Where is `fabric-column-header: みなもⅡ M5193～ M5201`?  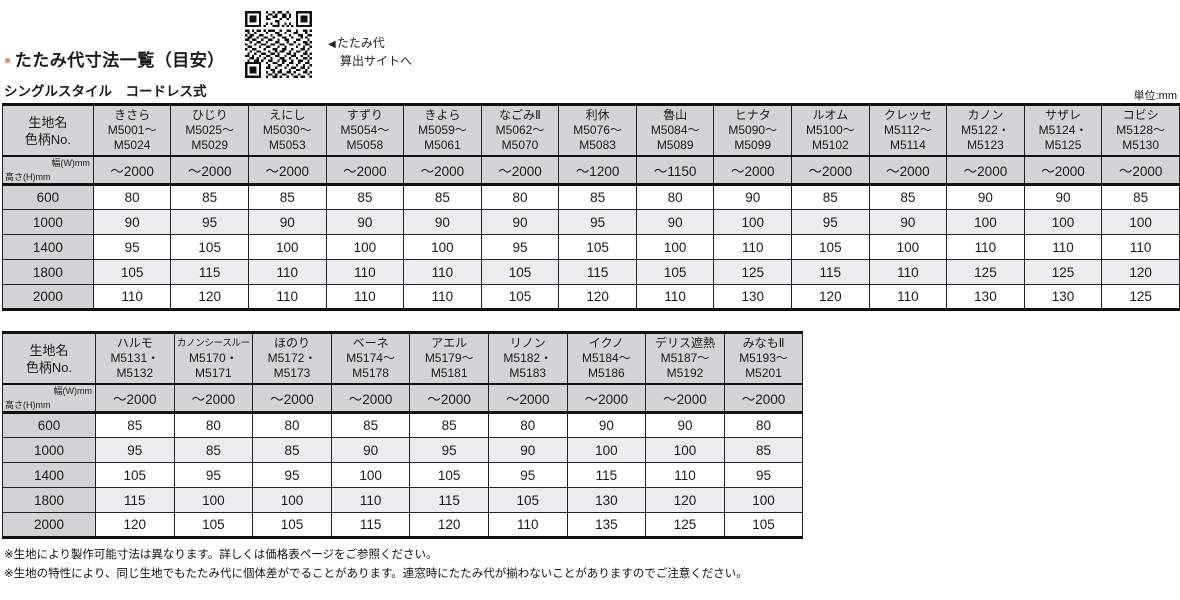 fabric-column-header: みなもⅡ M5193～ M5201 is located at coordinates (763, 358).